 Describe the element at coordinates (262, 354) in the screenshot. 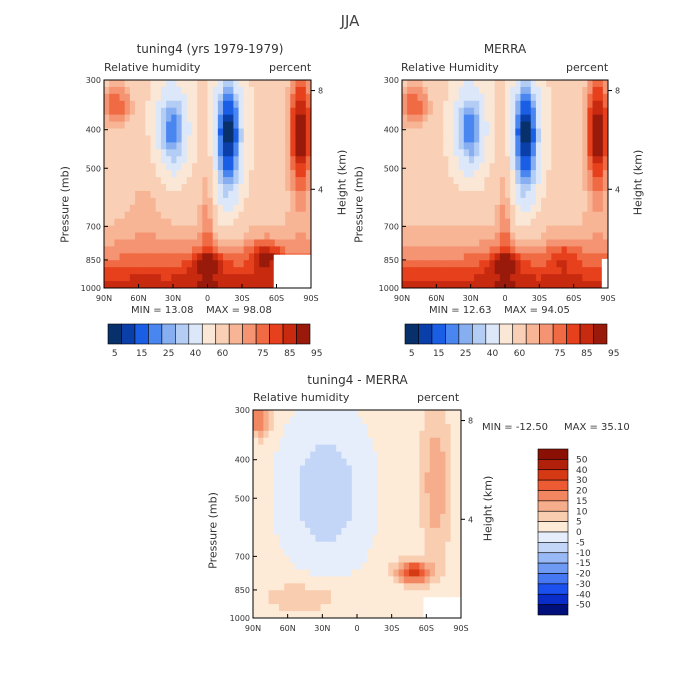

I see `colorbar-label: 75` at that location.